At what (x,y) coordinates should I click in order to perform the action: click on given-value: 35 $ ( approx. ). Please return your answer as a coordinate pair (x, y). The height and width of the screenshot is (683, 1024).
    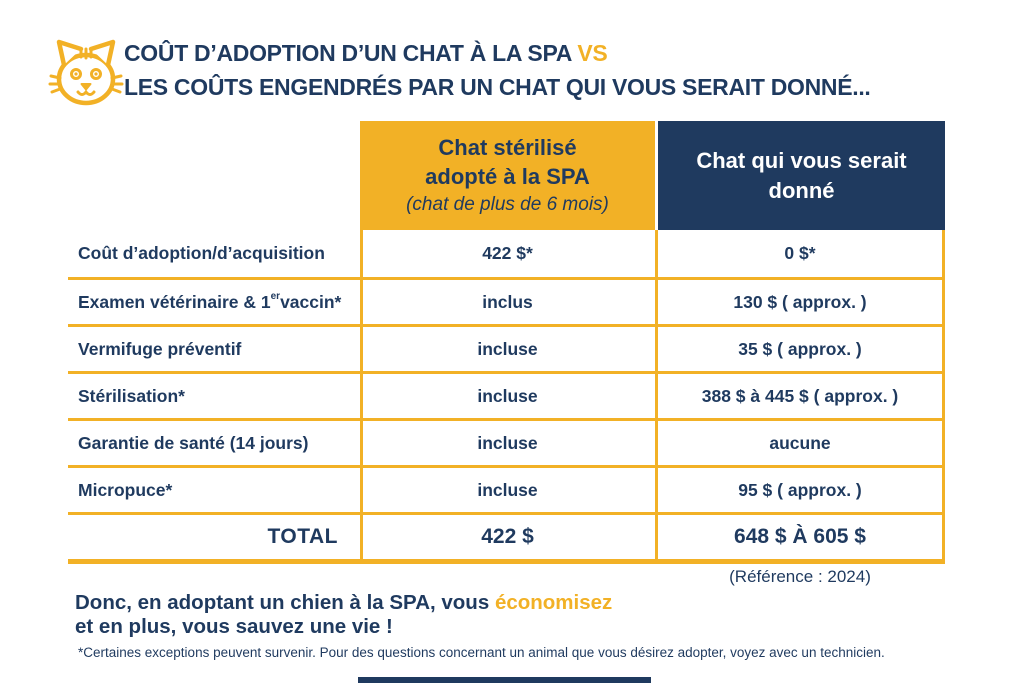
    Looking at the image, I should click on (800, 348).